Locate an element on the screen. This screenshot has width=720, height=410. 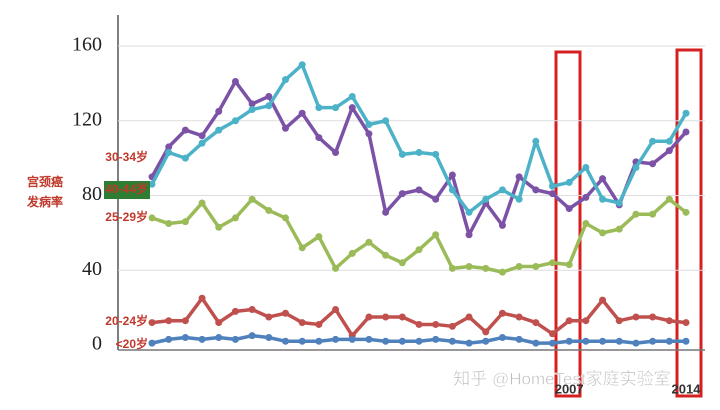
label-bg is located at coordinates (127, 190).